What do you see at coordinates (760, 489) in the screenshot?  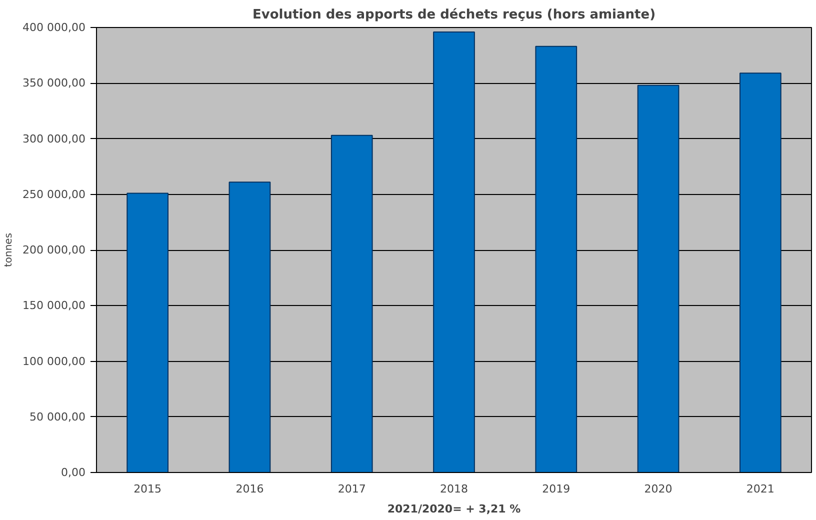 I see `x-tick-label: 2021` at bounding box center [760, 489].